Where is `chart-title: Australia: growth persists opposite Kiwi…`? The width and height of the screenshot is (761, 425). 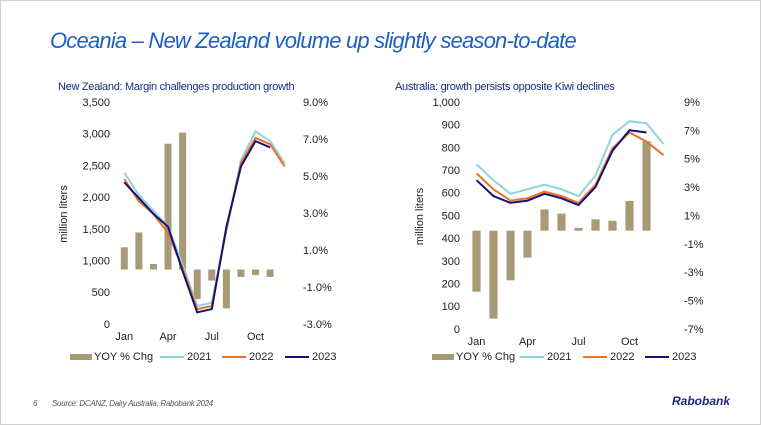
chart-title: Australia: growth persists opposite Kiwi… is located at coordinates (505, 87).